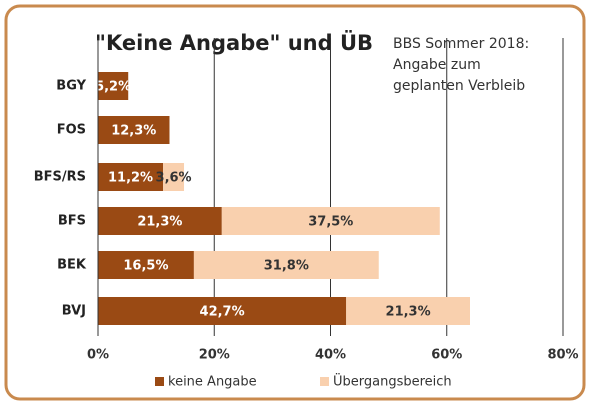 The width and height of the screenshot is (590, 405). I want to click on data-label: 5,2%, so click(113, 87).